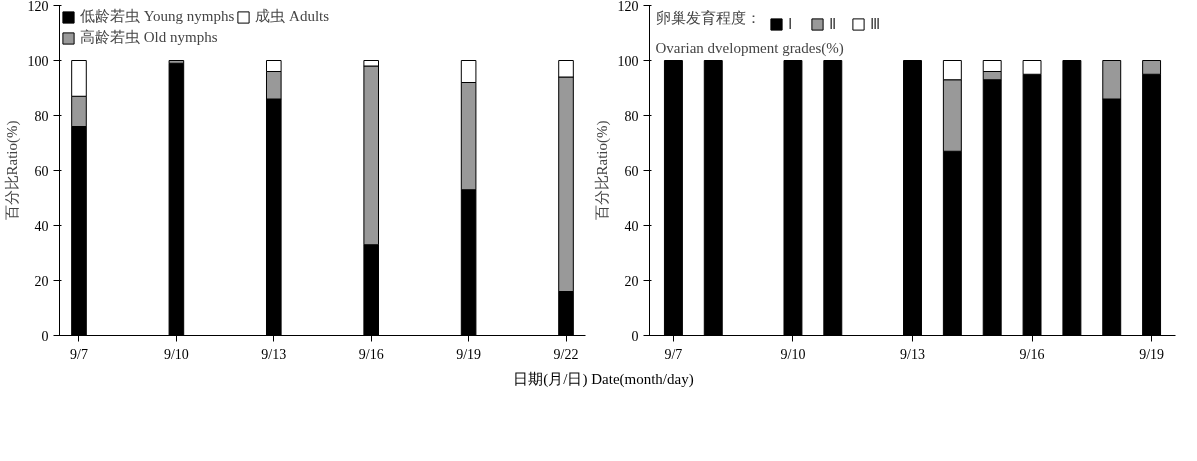 Image resolution: width=1197 pixels, height=461 pixels. What do you see at coordinates (833, 24) in the screenshot?
I see `legend-label: Ⅱ` at bounding box center [833, 24].